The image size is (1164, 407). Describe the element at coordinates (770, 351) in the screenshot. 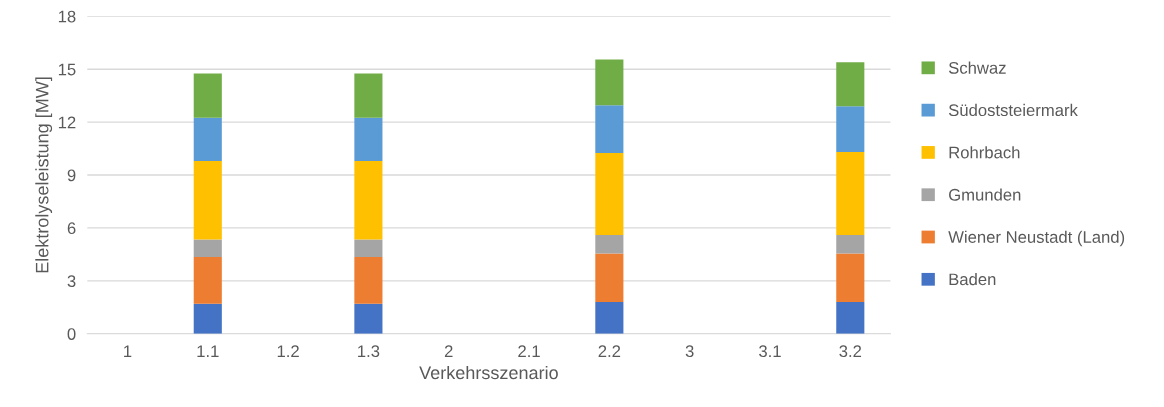

I see `x-tick-label: 3.1` at that location.